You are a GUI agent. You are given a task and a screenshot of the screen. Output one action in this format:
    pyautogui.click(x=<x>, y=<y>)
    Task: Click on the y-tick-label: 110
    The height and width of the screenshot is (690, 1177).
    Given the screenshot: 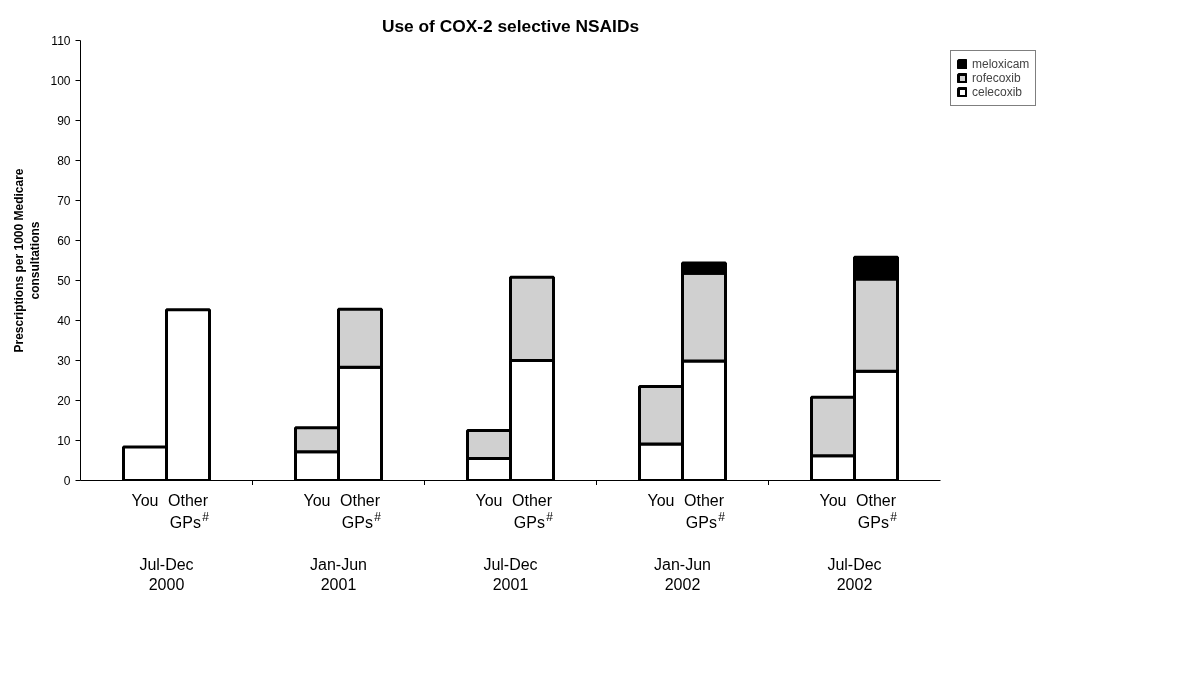 What is the action you would take?
    pyautogui.click(x=61, y=41)
    